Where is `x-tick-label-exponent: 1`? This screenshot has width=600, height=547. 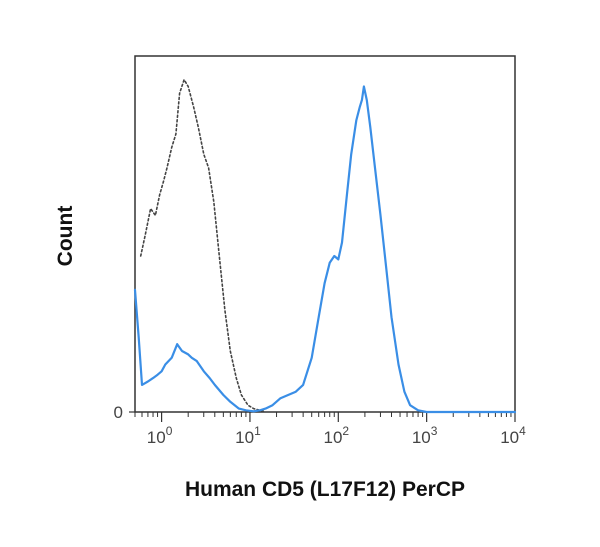
x-tick-label-exponent: 1 is located at coordinates (257, 431).